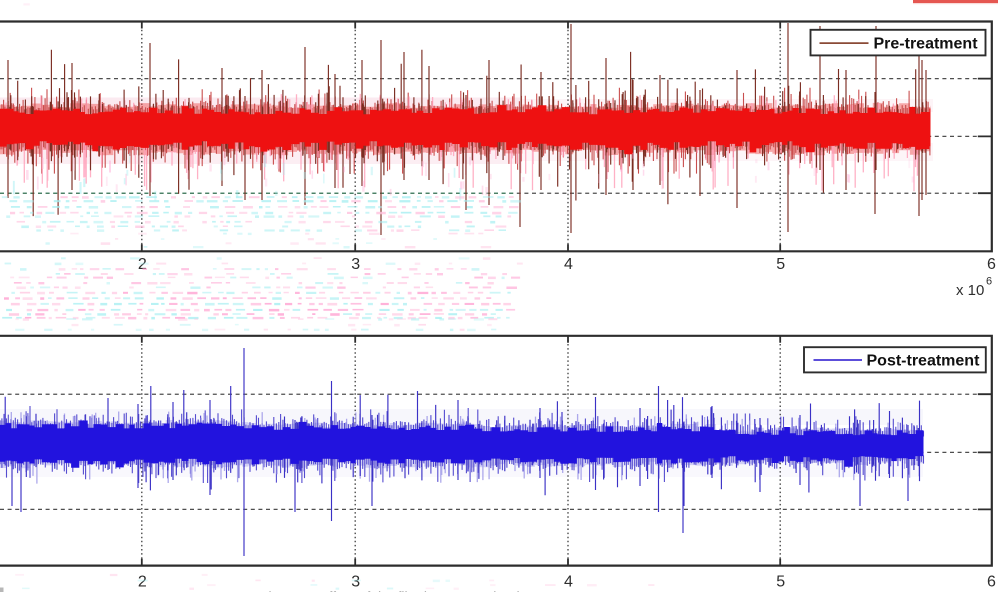  I want to click on svg-text: Pre-treatment, so click(926, 44).